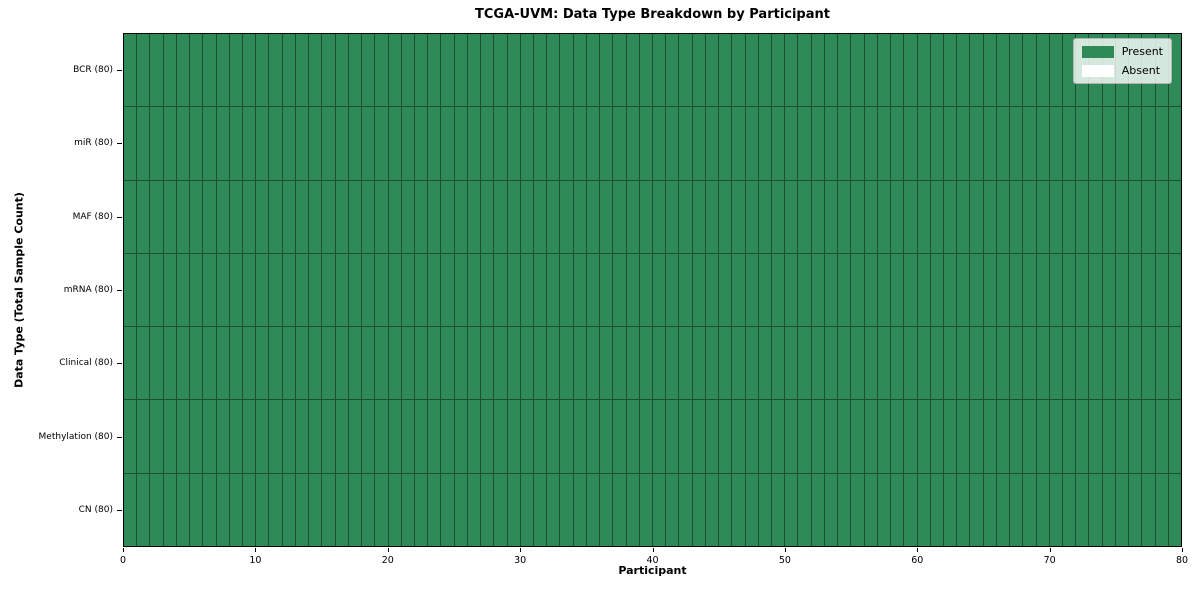 The height and width of the screenshot is (600, 1200). What do you see at coordinates (1049, 560) in the screenshot?
I see `x-tick-label: 70` at bounding box center [1049, 560].